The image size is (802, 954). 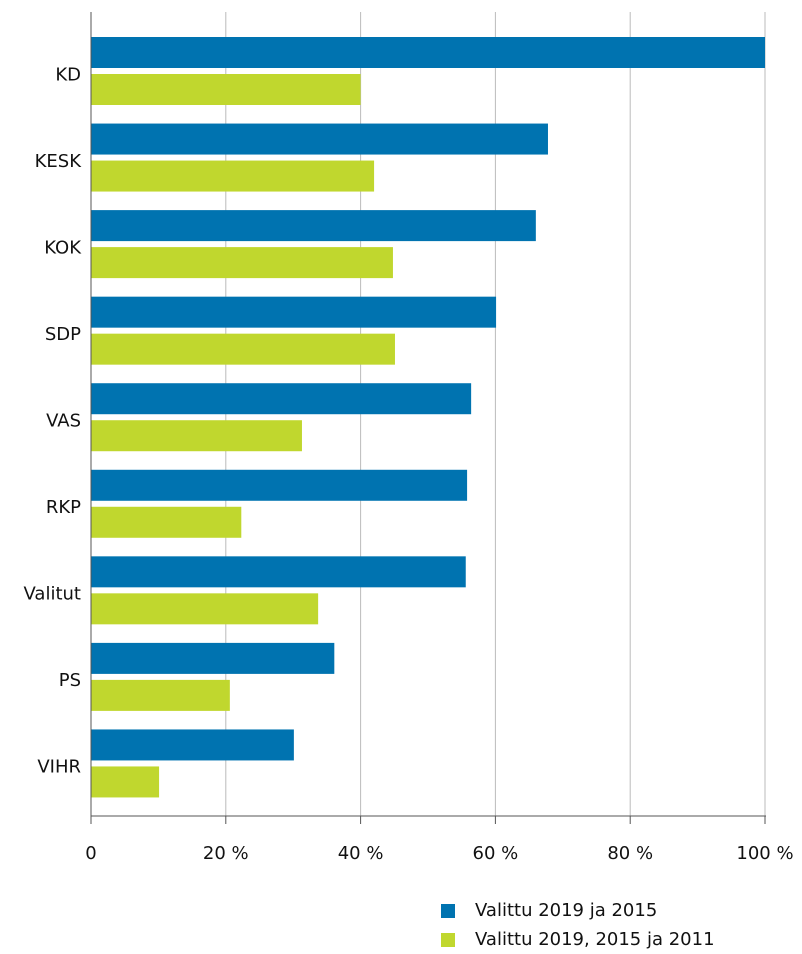 What do you see at coordinates (63, 507) in the screenshot?
I see `y-tick-label: RKP` at bounding box center [63, 507].